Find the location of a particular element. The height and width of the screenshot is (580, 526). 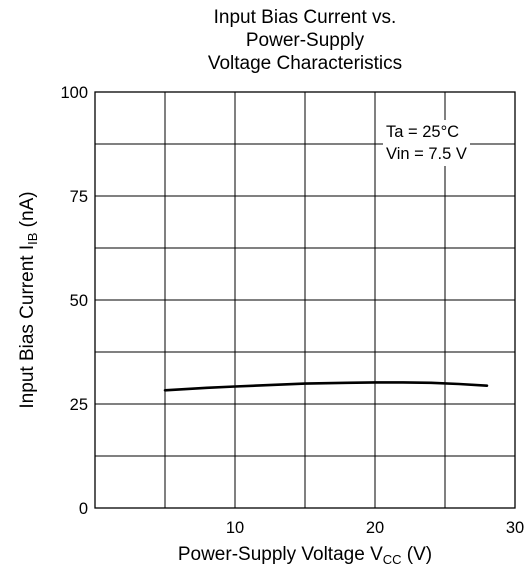

conditions-annotation: Ta = 25°C Vin = 7.5 V is located at coordinates (426, 143).